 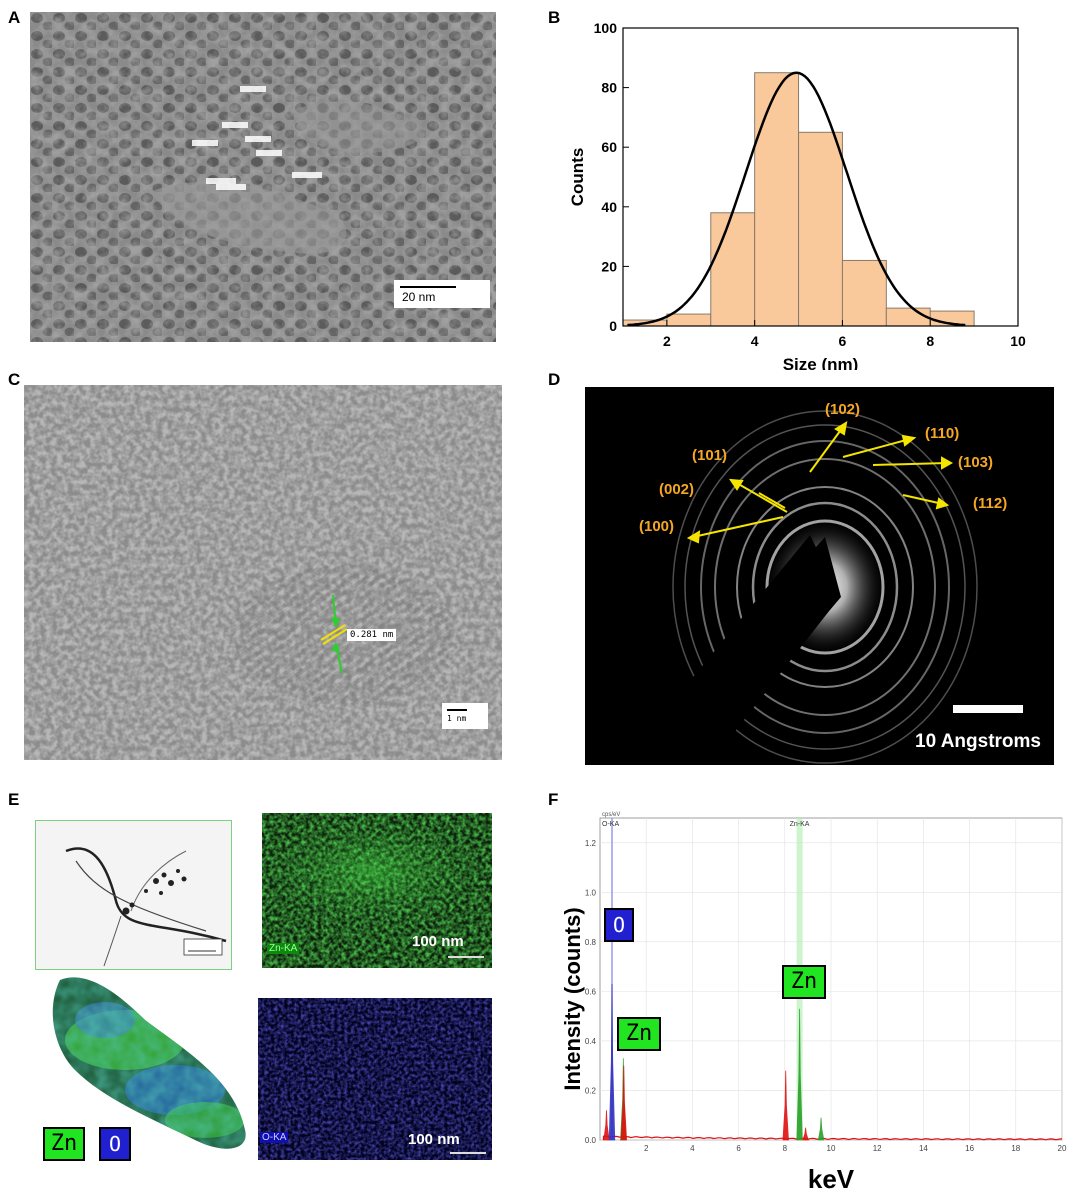 I want to click on gaussian-fit-line, so click(x=796, y=199).